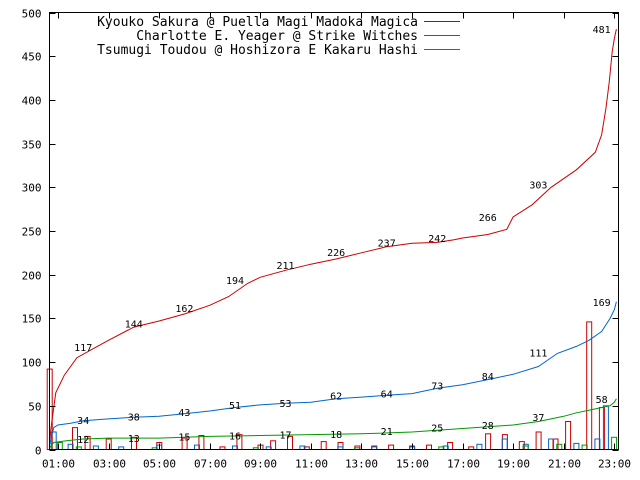  I want to click on y-tick-label: 250, so click(32, 232).